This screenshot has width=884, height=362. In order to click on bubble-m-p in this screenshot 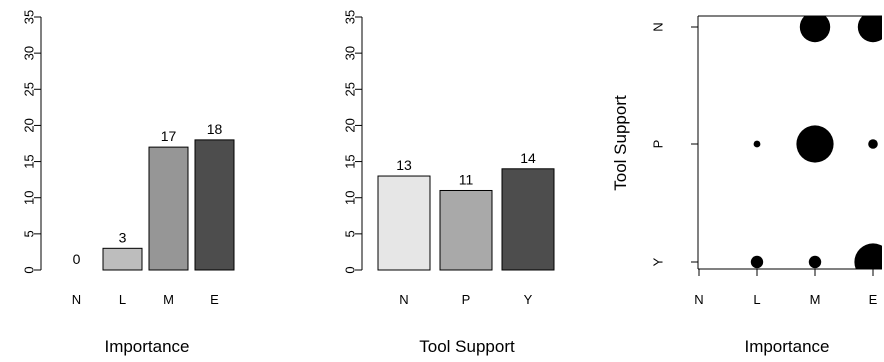, I will do `click(815, 144)`.